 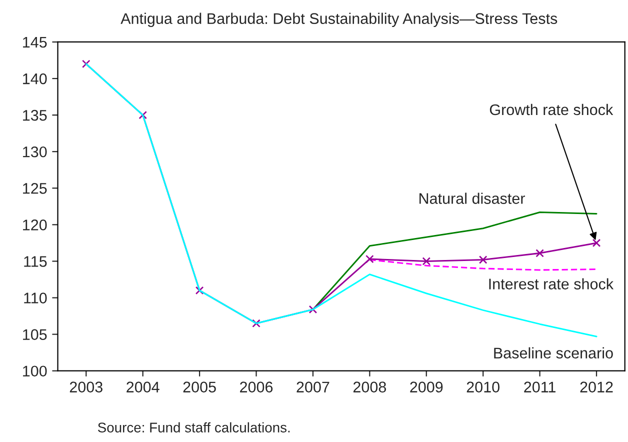 I want to click on x-tick-label: 2004, so click(x=143, y=387).